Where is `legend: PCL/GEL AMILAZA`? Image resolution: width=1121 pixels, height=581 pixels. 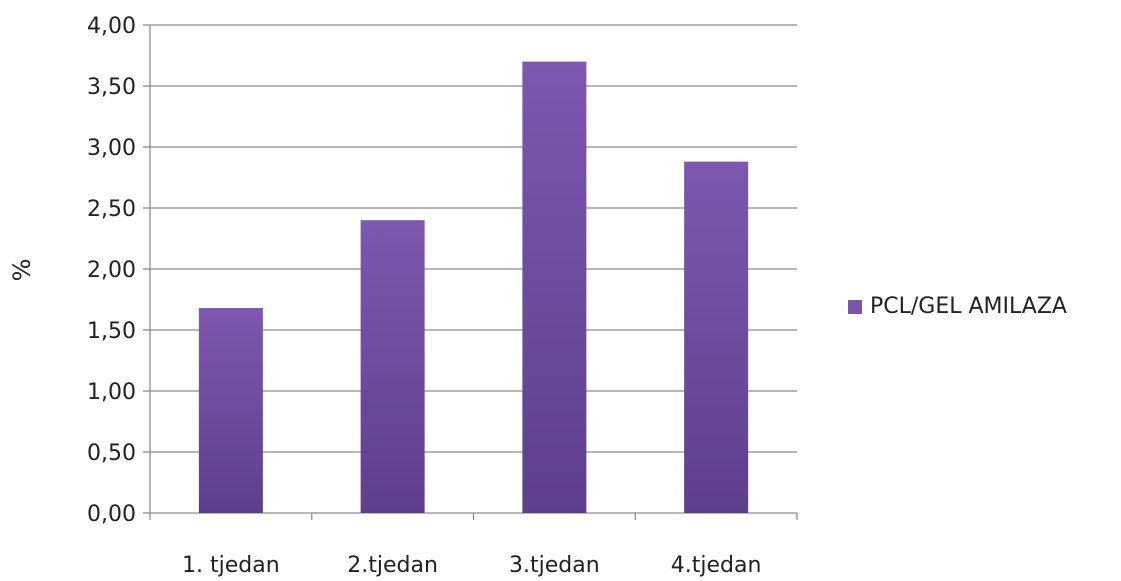 legend: PCL/GEL AMILAZA is located at coordinates (957, 306).